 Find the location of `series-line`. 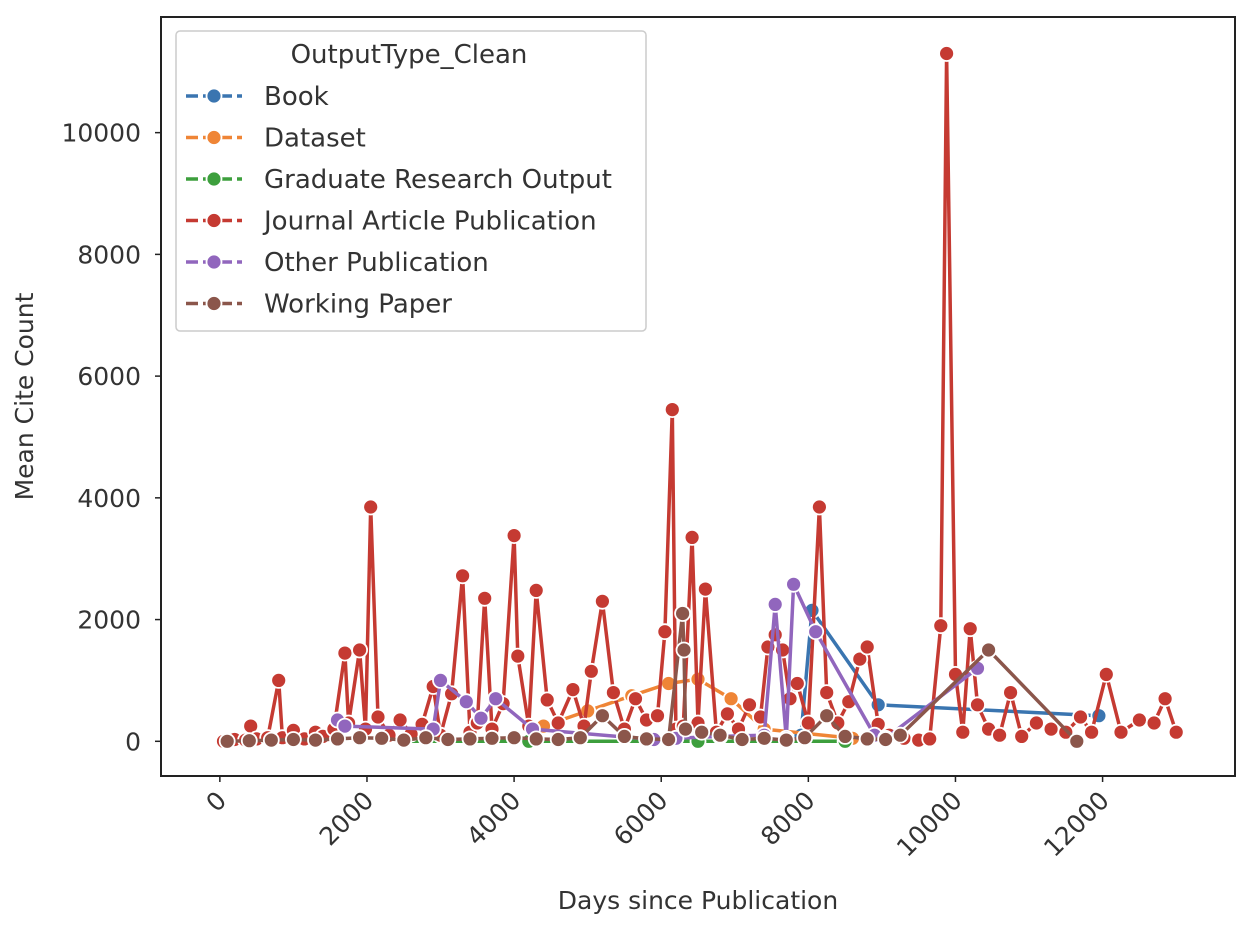

series-line is located at coordinates (949, 672).